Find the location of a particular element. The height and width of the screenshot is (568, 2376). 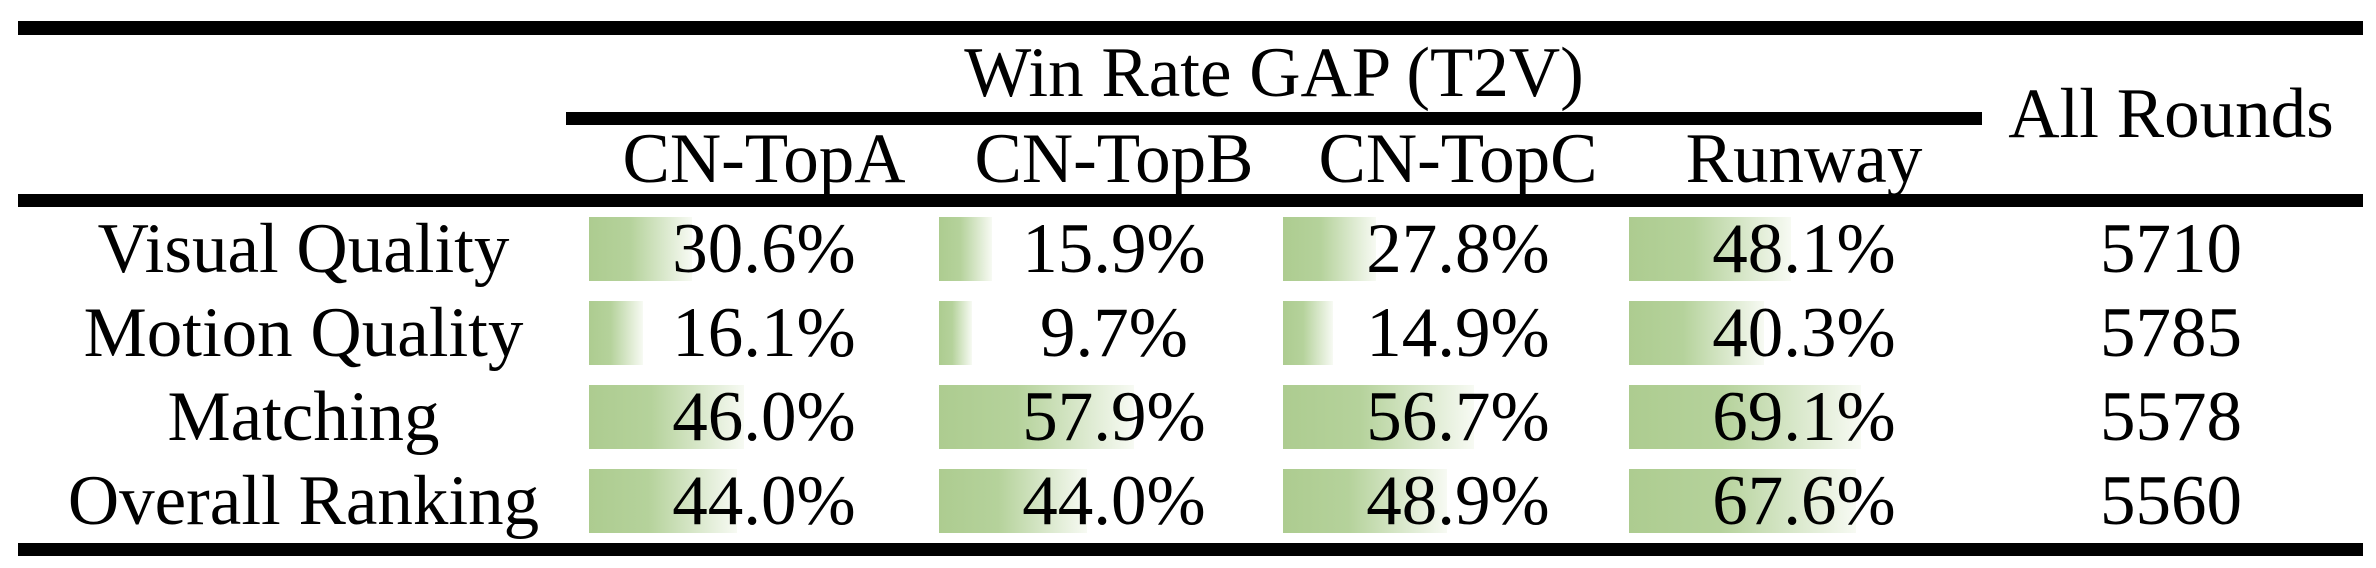

win-rate-value: 27.8% is located at coordinates (1458, 248).